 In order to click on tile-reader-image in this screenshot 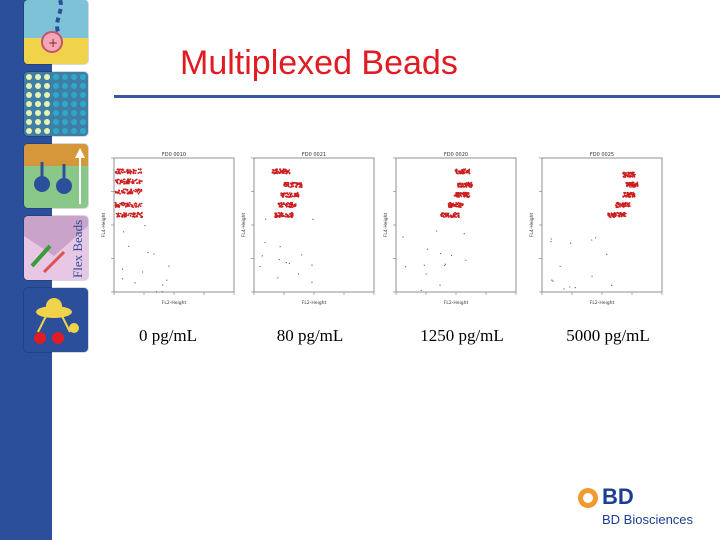, I will do `click(56, 320)`.